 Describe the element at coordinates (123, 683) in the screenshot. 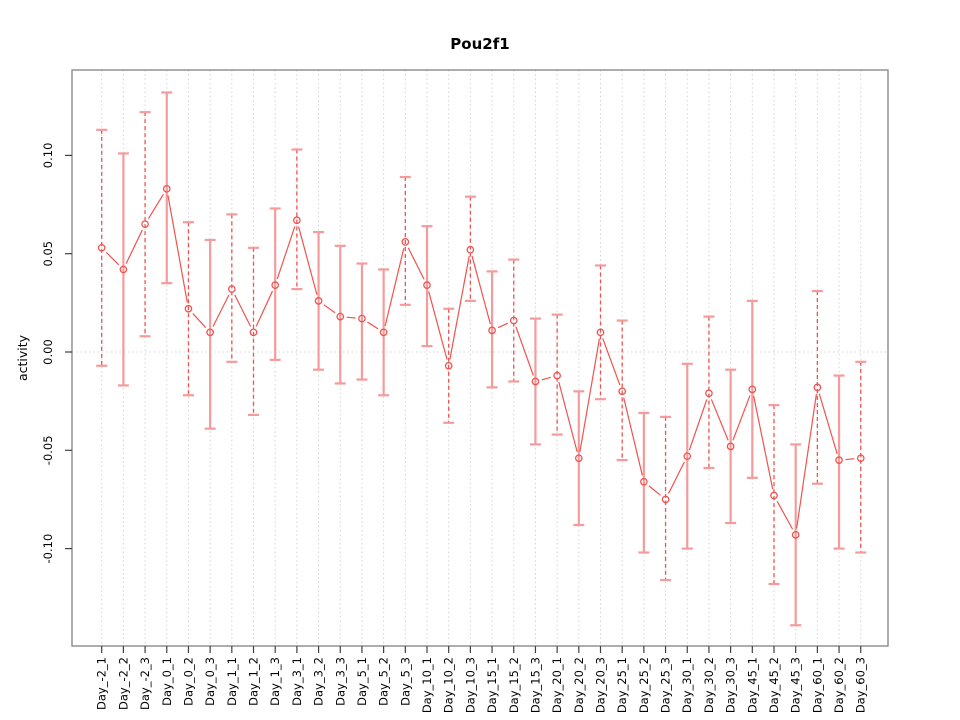

I see `x-tick-label: Day_-2_2` at that location.